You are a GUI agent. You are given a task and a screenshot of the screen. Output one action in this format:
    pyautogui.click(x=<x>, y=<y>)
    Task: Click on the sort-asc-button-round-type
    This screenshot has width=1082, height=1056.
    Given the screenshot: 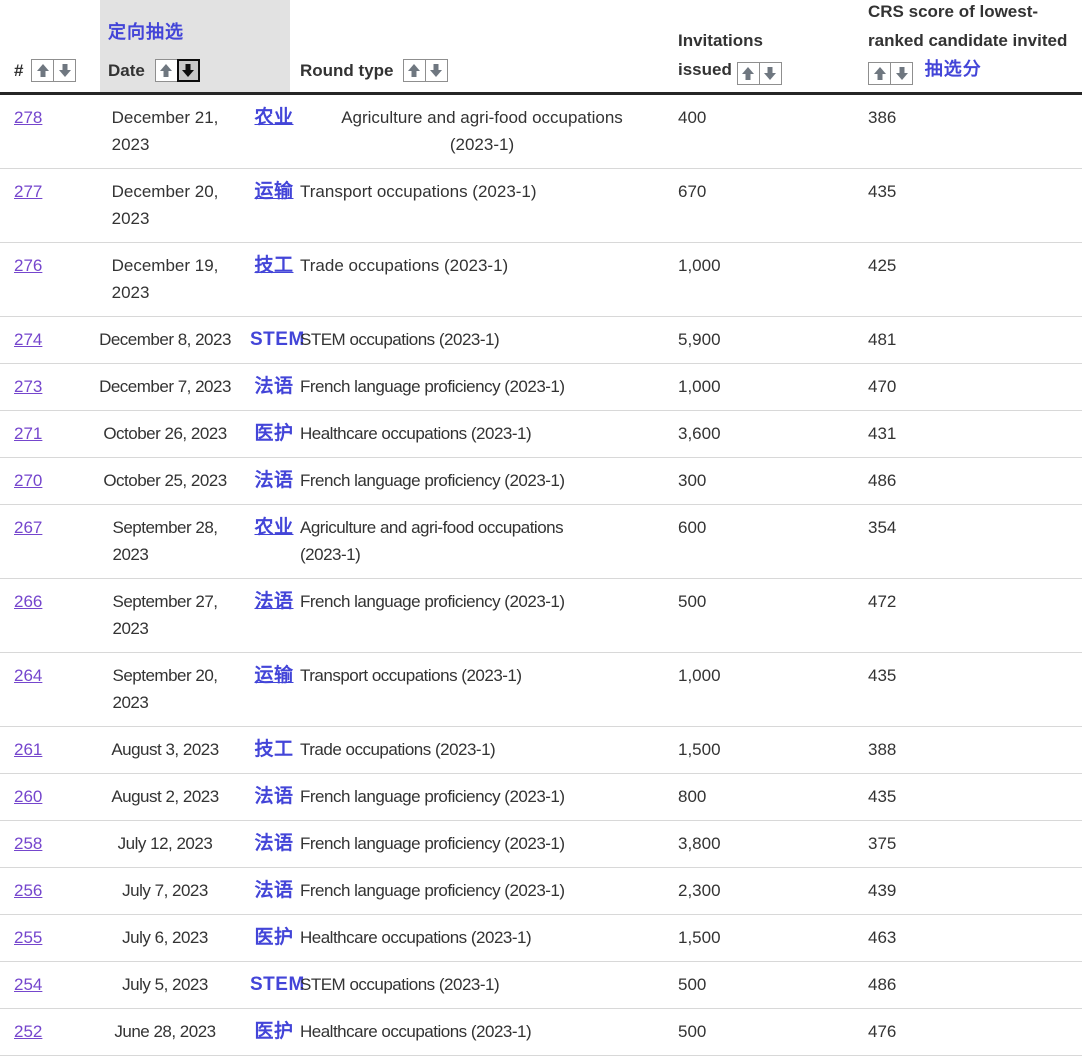 What is the action you would take?
    pyautogui.click(x=414, y=70)
    